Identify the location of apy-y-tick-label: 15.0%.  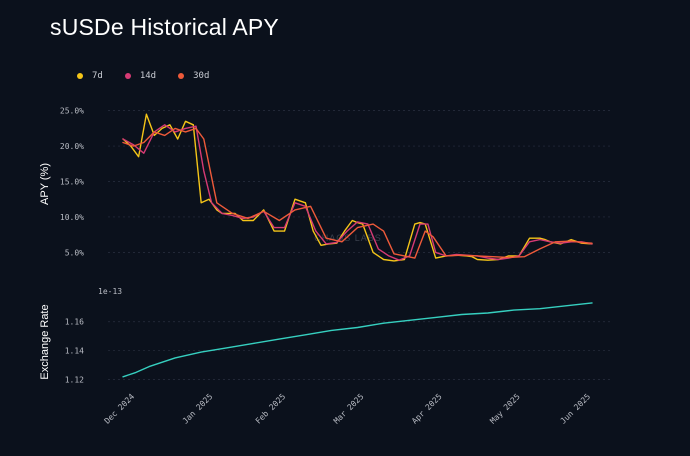
(72, 182).